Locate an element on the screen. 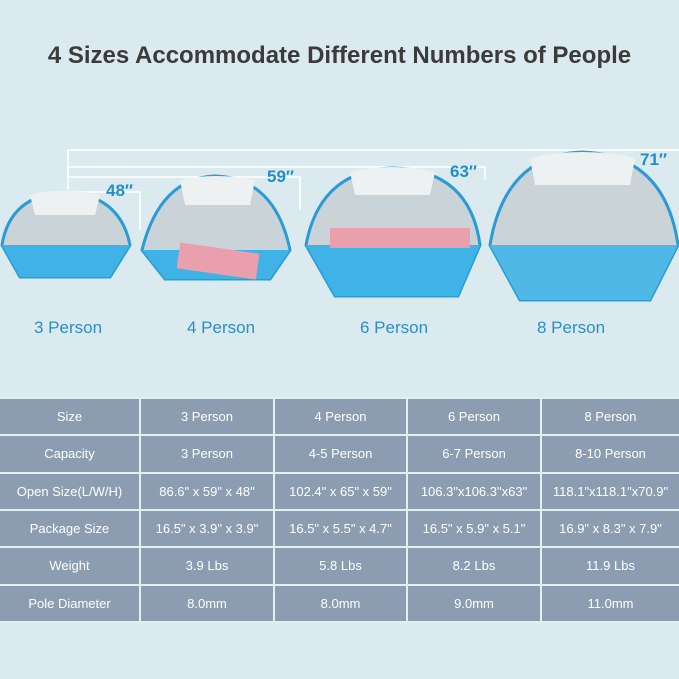  table-row: Size 3 Person 4 Person 6 Person 8 Person is located at coordinates (339, 416).